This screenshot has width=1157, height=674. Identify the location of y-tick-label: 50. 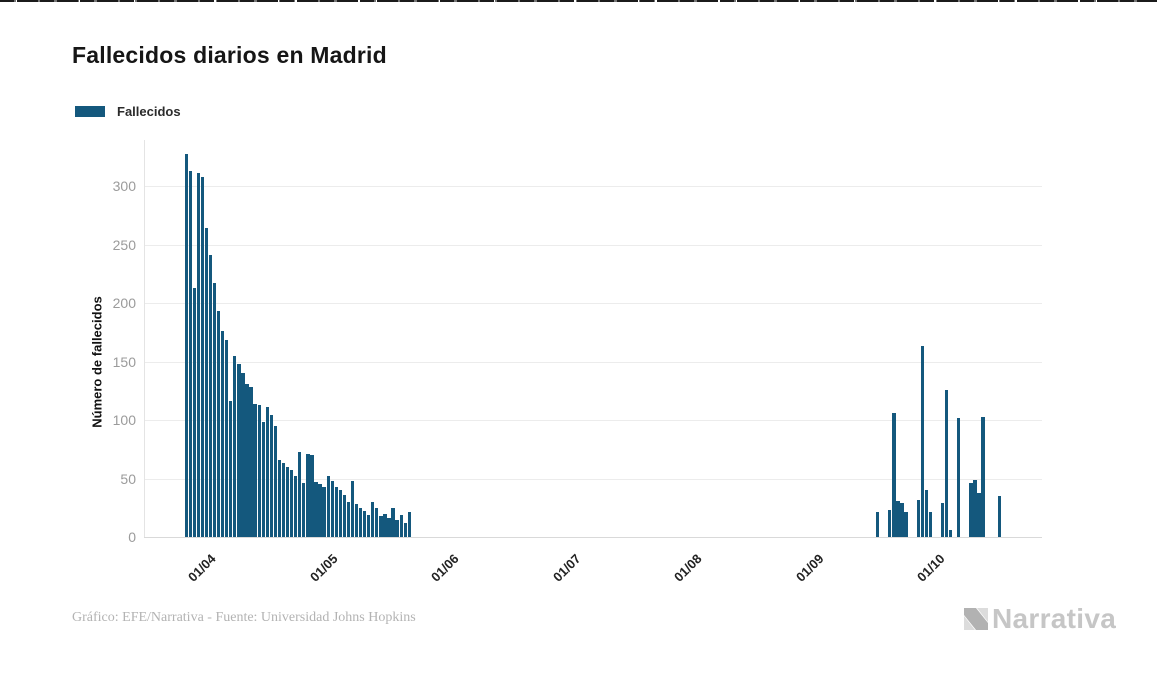
(128, 478).